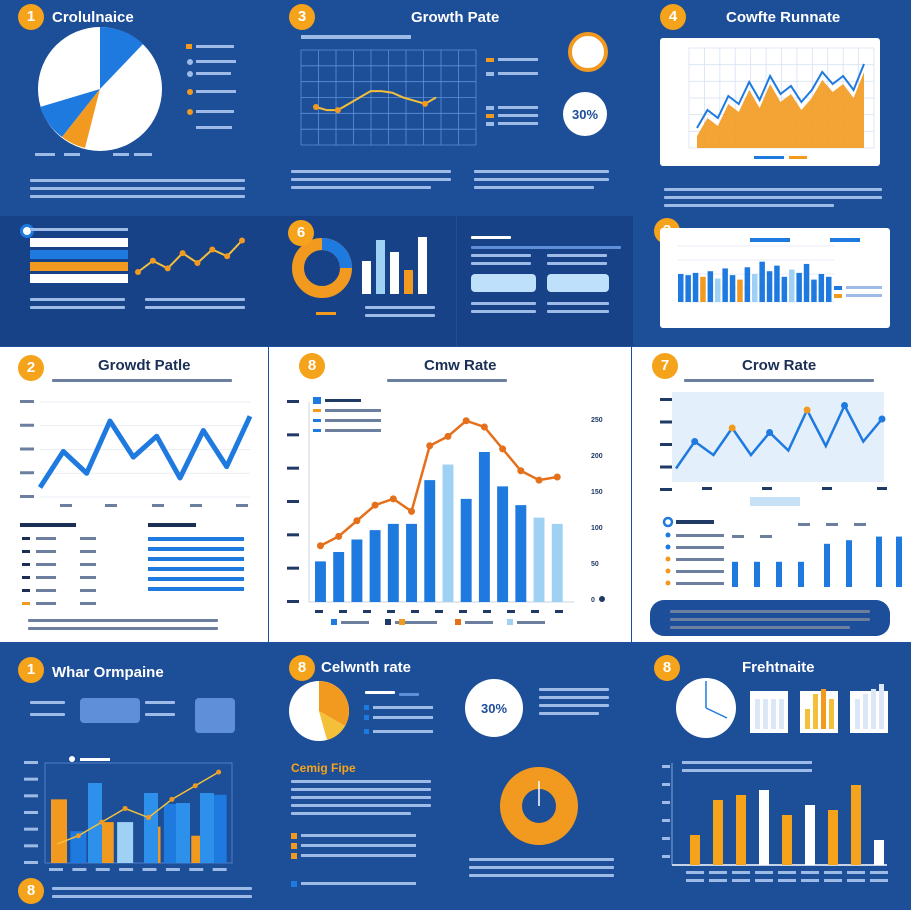 This screenshot has width=911, height=910. I want to click on pie-and-donut, so click(433, 784).